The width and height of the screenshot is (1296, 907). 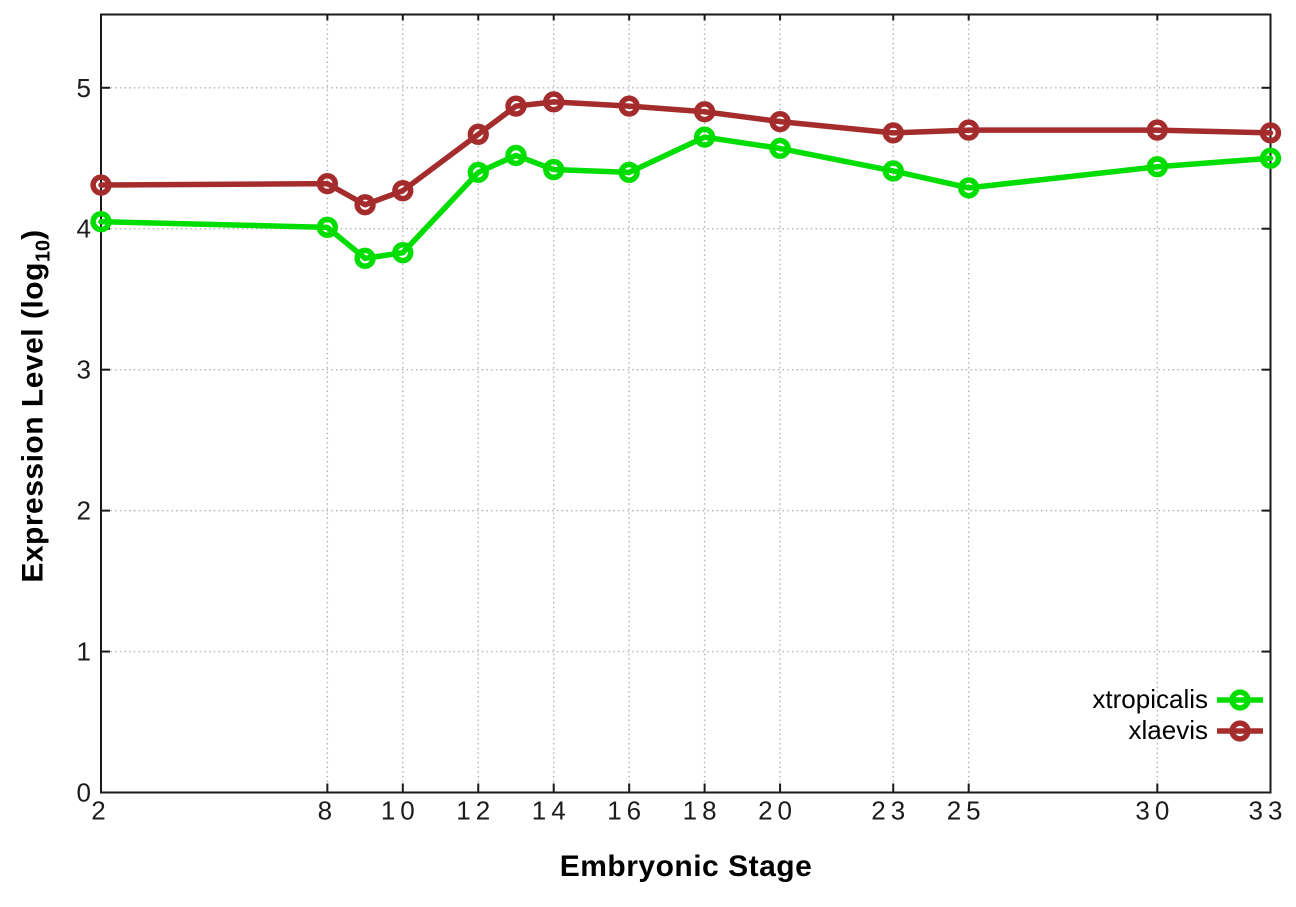 What do you see at coordinates (702, 811) in the screenshot?
I see `x-tick-label: 18` at bounding box center [702, 811].